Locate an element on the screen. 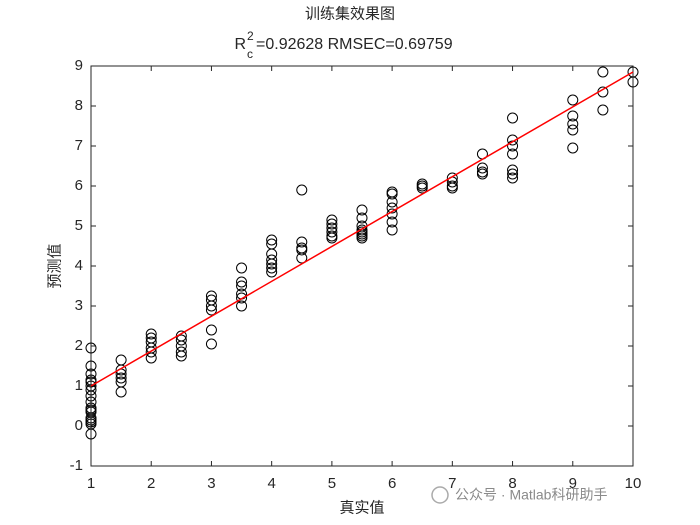  y-tick-label: 9 is located at coordinates (79, 65).